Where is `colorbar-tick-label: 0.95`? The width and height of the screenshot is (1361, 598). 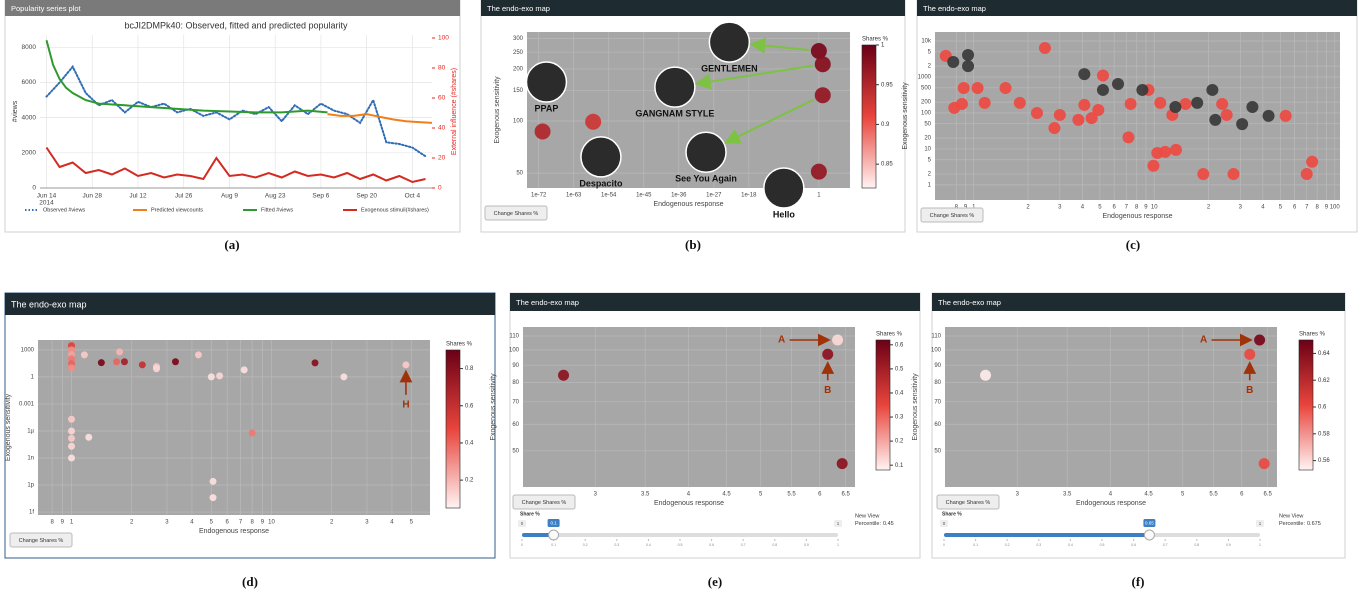 colorbar-tick-label: 0.95 is located at coordinates (887, 85).